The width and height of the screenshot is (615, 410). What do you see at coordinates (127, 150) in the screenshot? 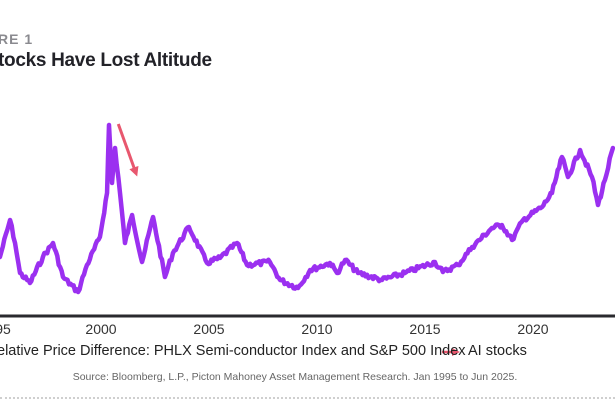
I see `ai-stocks-arrow` at bounding box center [127, 150].